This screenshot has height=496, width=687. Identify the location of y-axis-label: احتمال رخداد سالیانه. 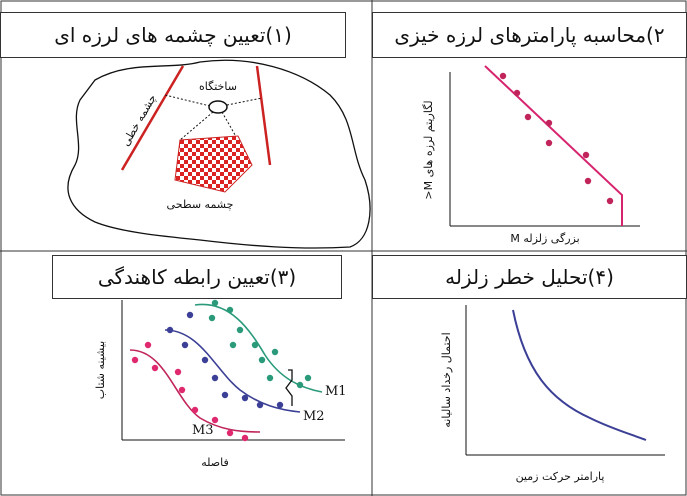
(446, 379).